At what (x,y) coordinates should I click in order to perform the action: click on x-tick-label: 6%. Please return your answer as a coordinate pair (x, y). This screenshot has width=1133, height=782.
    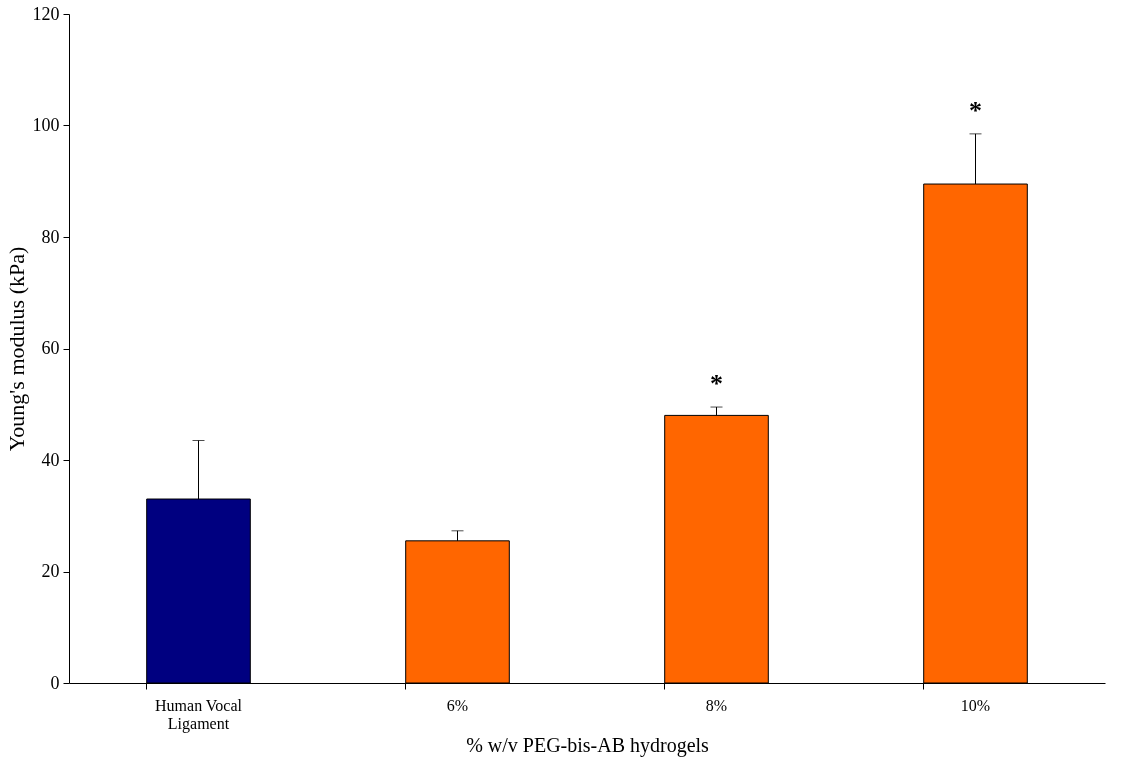
    Looking at the image, I should click on (457, 705).